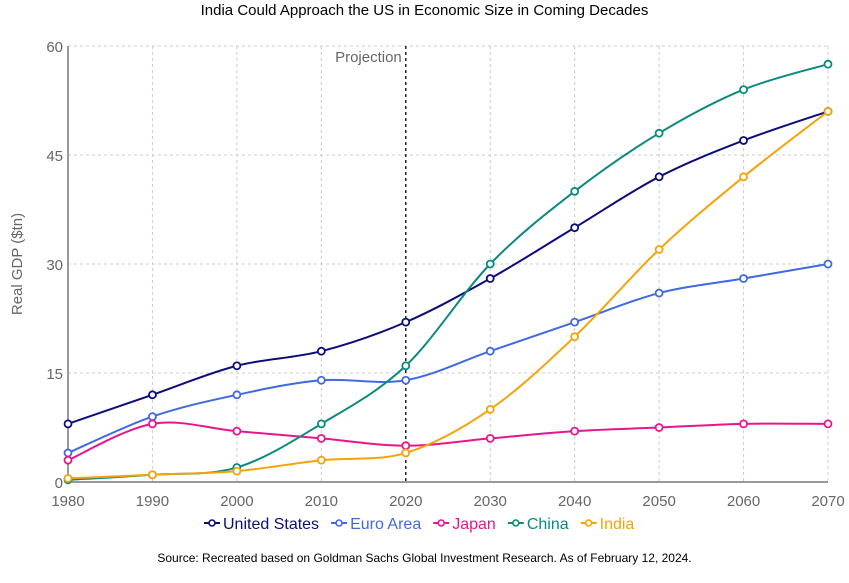  I want to click on x-tick-label: 2010, so click(321, 501).